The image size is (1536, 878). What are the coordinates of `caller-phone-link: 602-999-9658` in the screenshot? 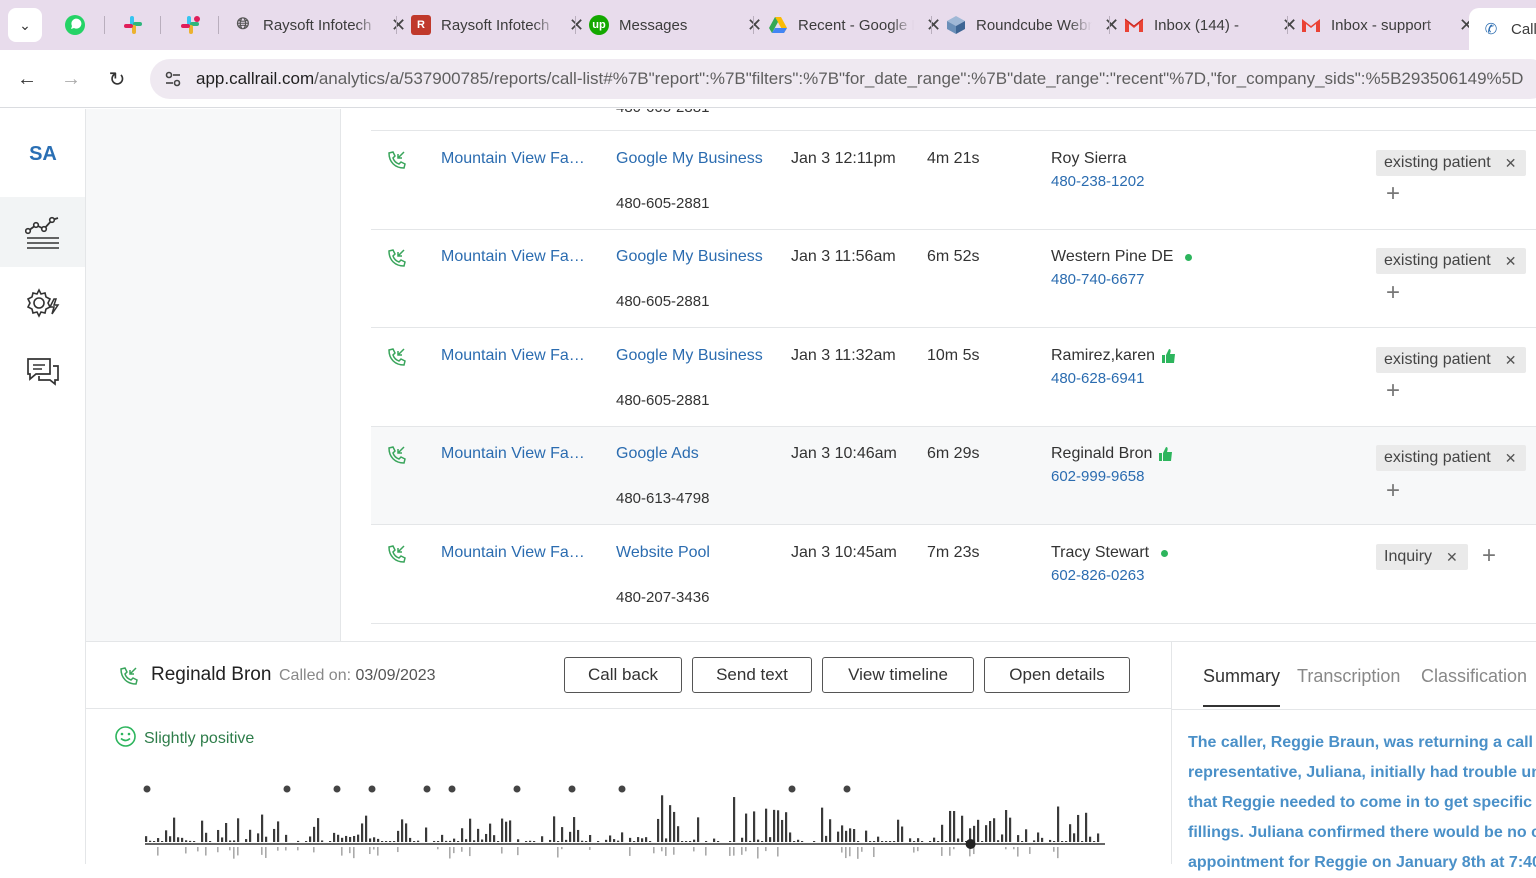 It's located at (1098, 476).